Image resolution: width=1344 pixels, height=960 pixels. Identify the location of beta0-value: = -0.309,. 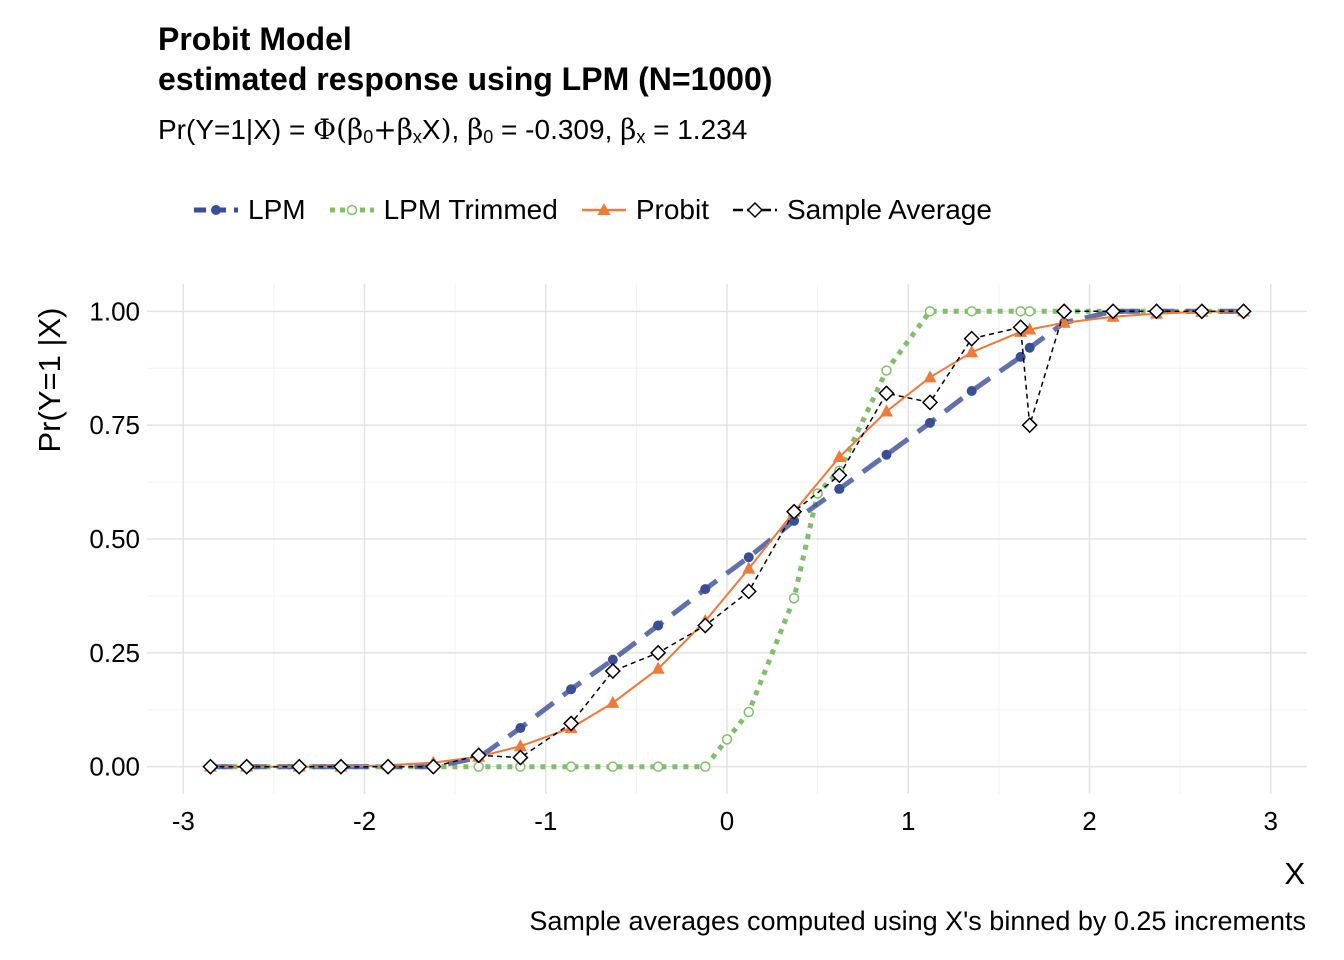
(557, 129).